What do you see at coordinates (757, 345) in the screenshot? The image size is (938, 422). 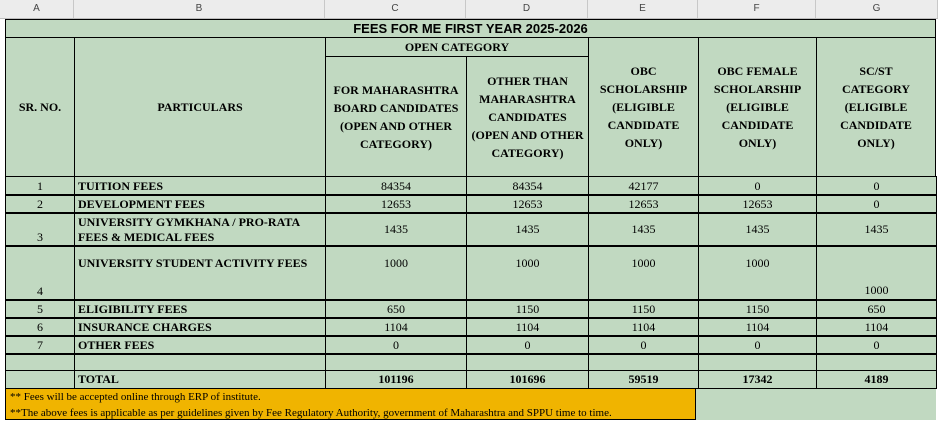 I see `row-7-value-f: 0` at bounding box center [757, 345].